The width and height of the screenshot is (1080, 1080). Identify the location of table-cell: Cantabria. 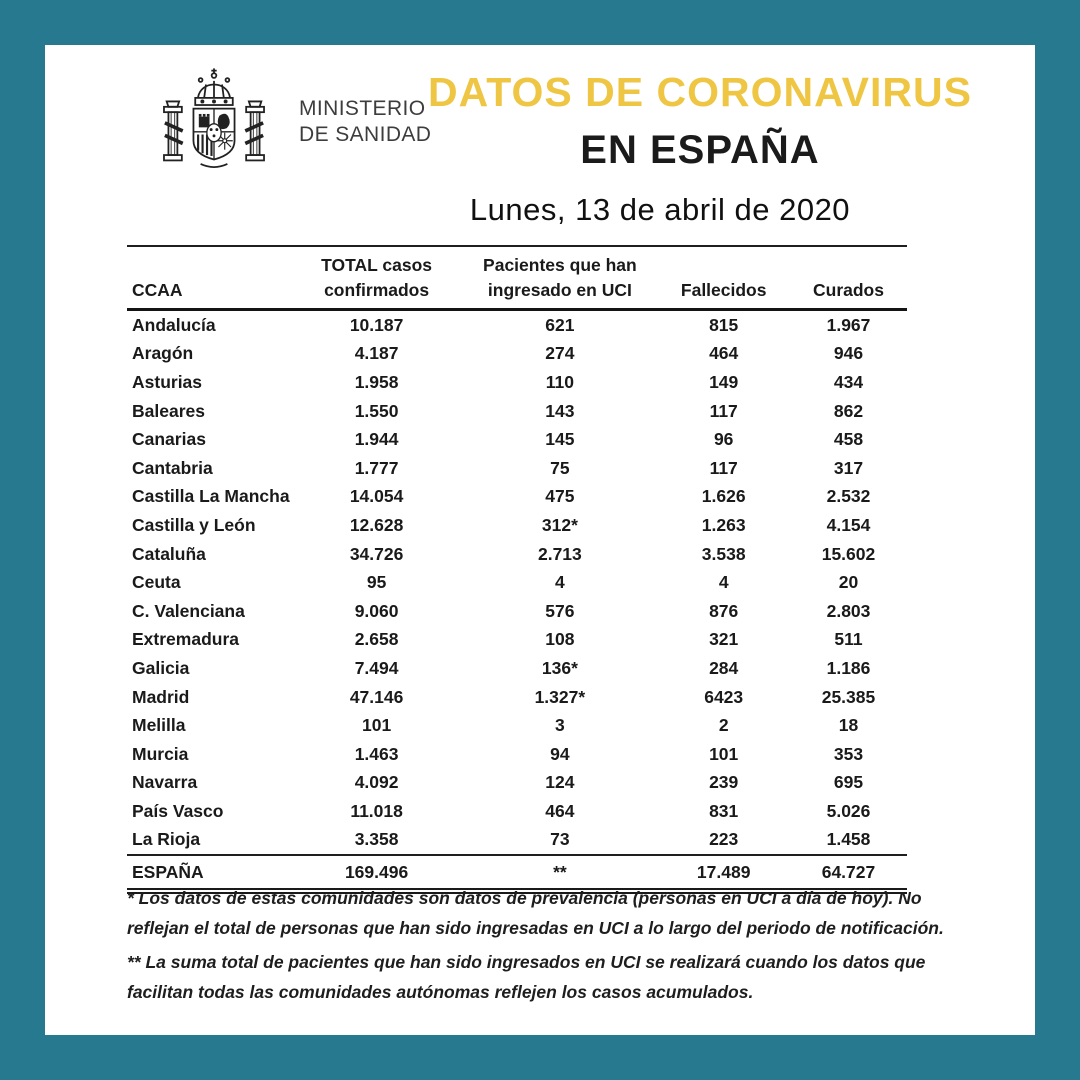
(172, 467).